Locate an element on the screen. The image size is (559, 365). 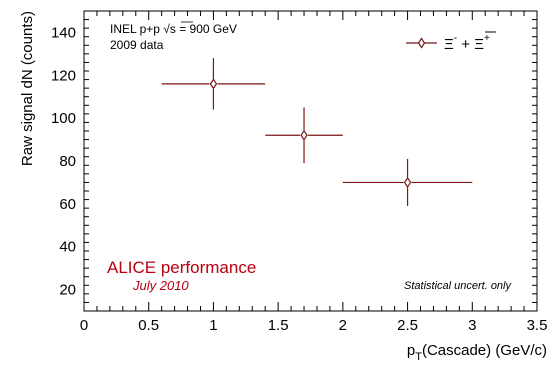
legend-label: Ξ- + Ξ+ is located at coordinates (467, 43).